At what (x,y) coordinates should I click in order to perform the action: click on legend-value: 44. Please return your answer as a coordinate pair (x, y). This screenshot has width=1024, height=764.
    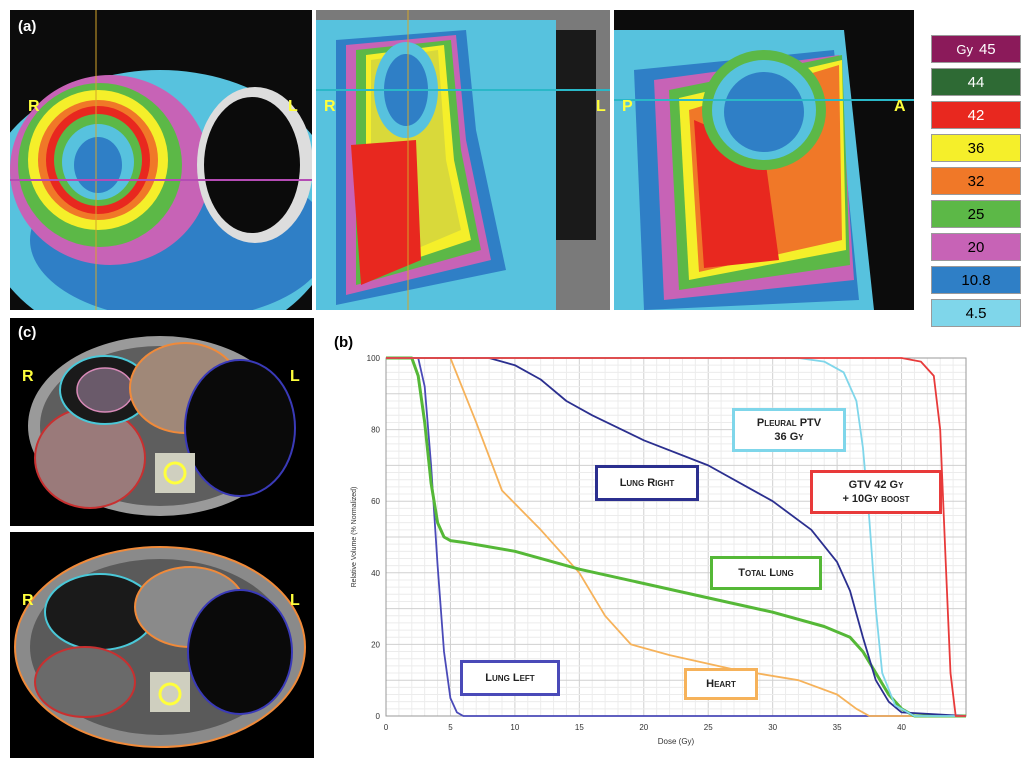
    Looking at the image, I should click on (976, 82).